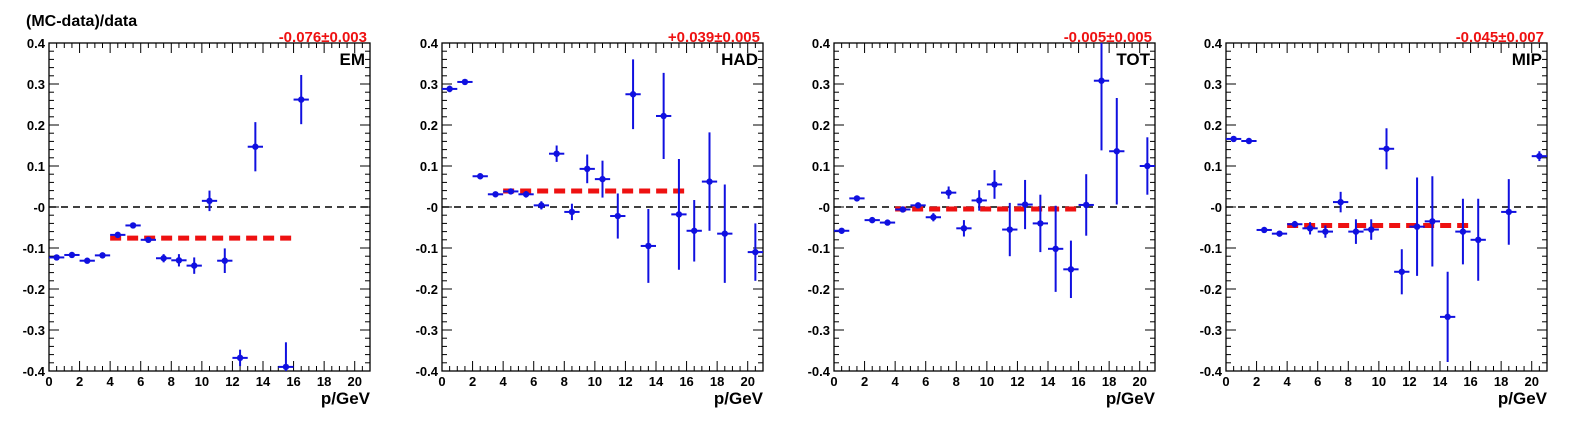 The height and width of the screenshot is (424, 1575). Describe the element at coordinates (81, 21) in the screenshot. I see `y-axis-title: (MC-data)/data` at that location.